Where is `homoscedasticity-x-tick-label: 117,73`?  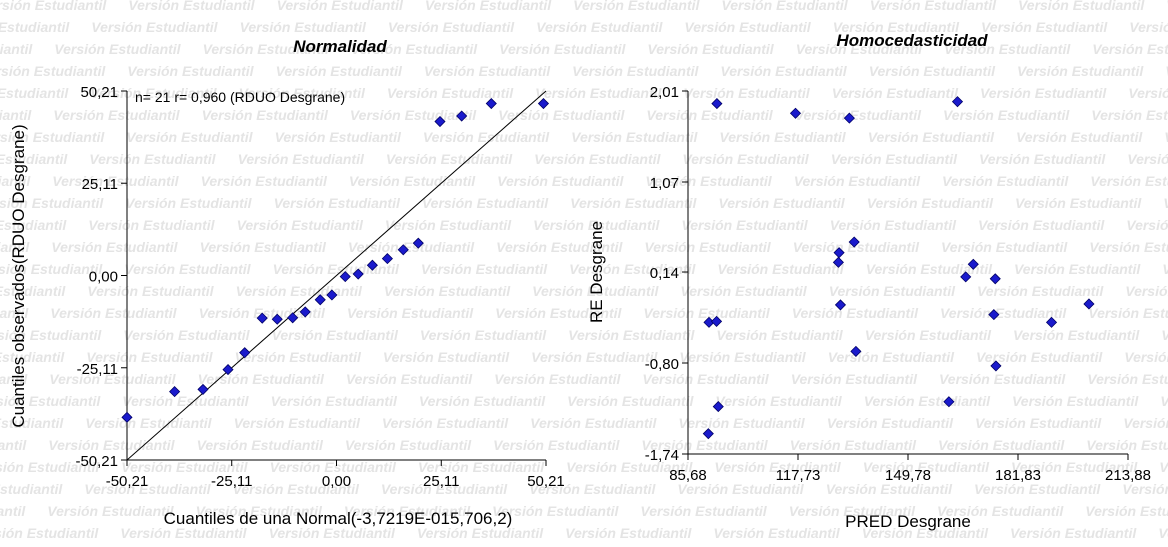
homoscedasticity-x-tick-label: 117,73 is located at coordinates (798, 475).